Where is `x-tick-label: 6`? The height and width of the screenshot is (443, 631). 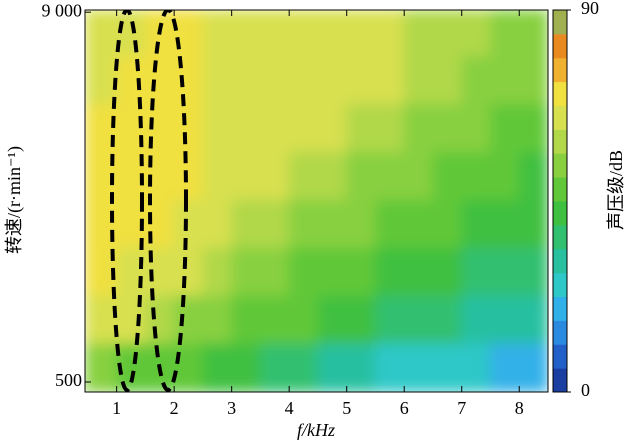 x-tick-label: 6 is located at coordinates (404, 408).